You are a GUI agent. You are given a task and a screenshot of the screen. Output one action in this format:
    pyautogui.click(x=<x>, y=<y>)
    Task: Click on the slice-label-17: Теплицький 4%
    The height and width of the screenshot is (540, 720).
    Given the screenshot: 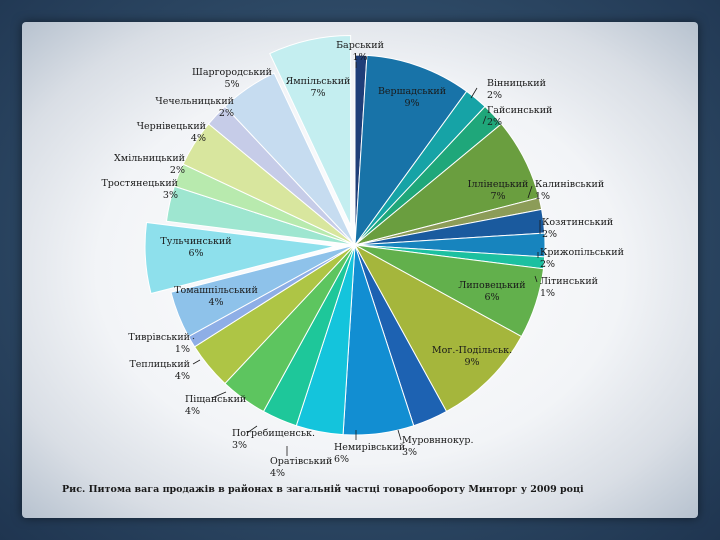 What is the action you would take?
    pyautogui.click(x=159, y=370)
    